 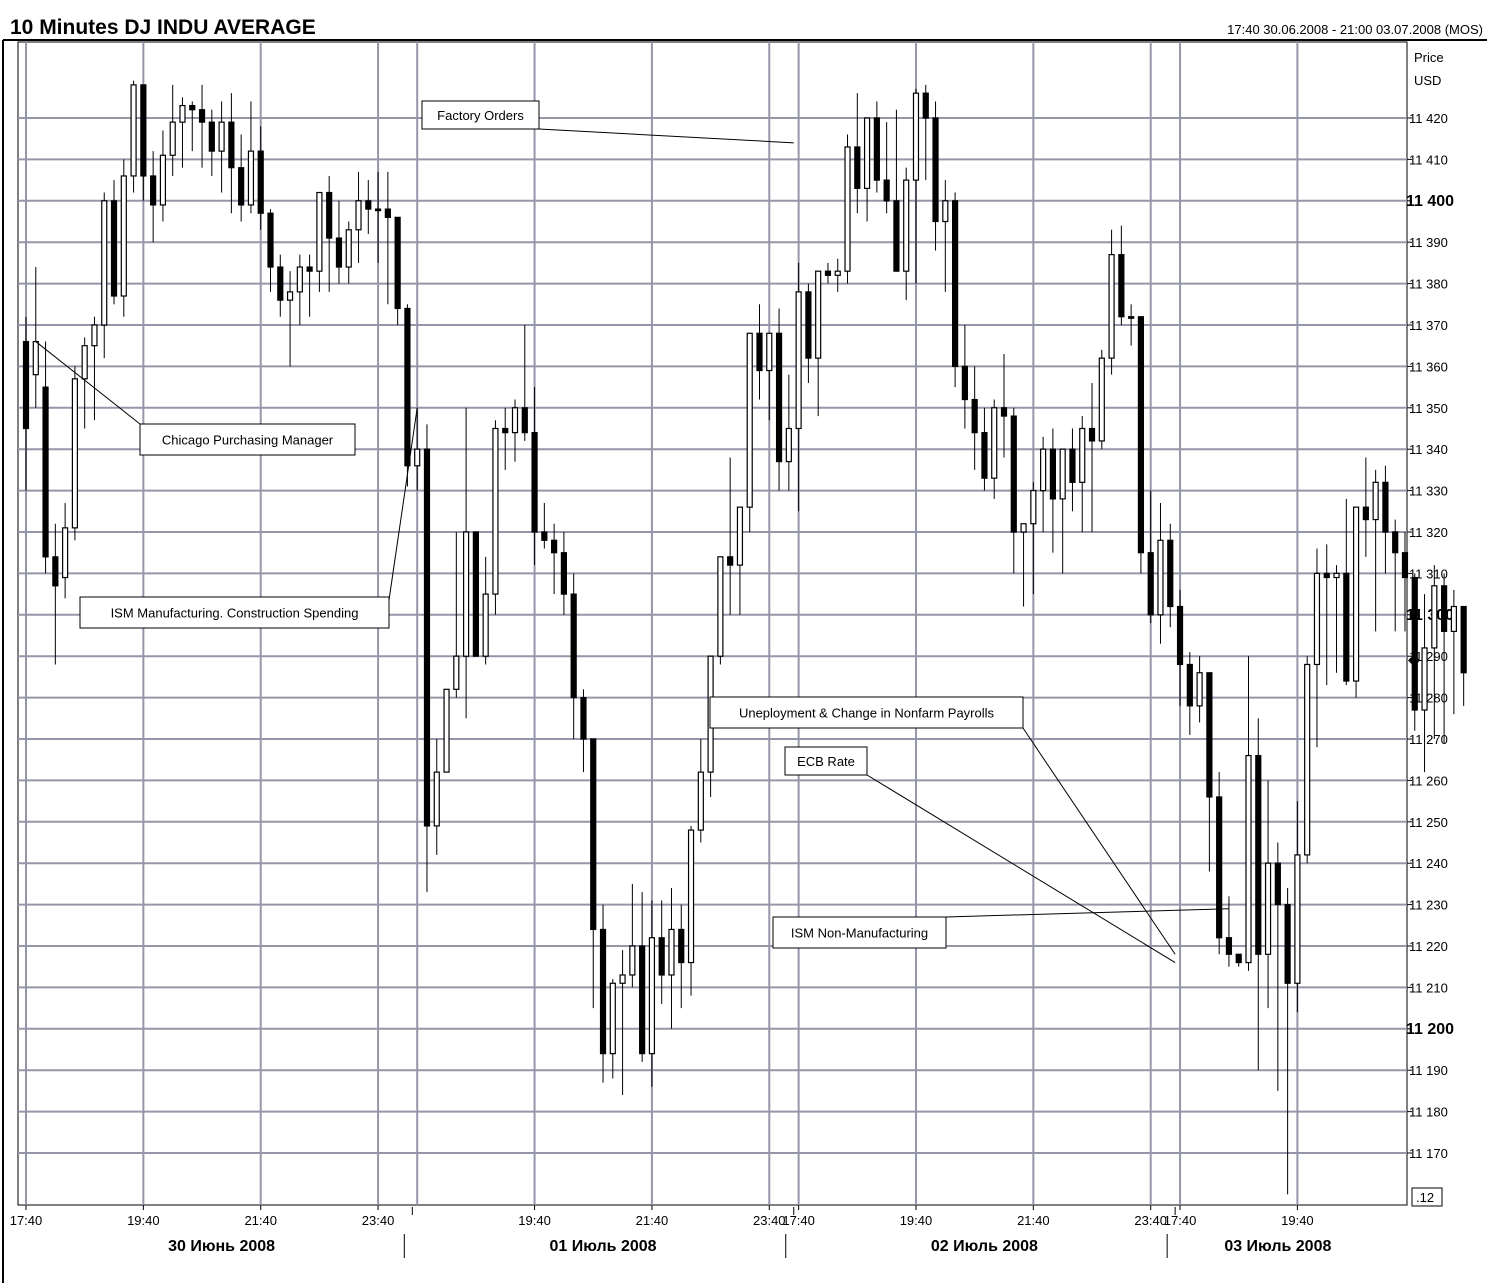 What do you see at coordinates (1428, 118) in the screenshot?
I see `y-tick-label: 11 420` at bounding box center [1428, 118].